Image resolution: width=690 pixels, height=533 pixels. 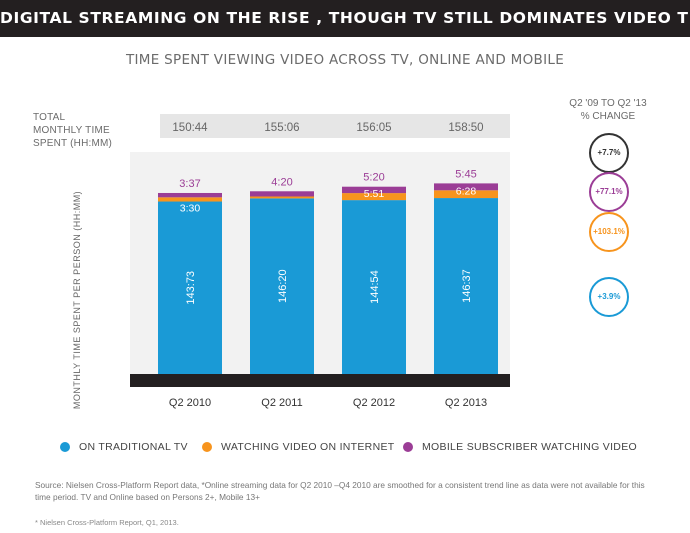 What do you see at coordinates (374, 194) in the screenshot?
I see `data-label-internet: 5:51` at bounding box center [374, 194].